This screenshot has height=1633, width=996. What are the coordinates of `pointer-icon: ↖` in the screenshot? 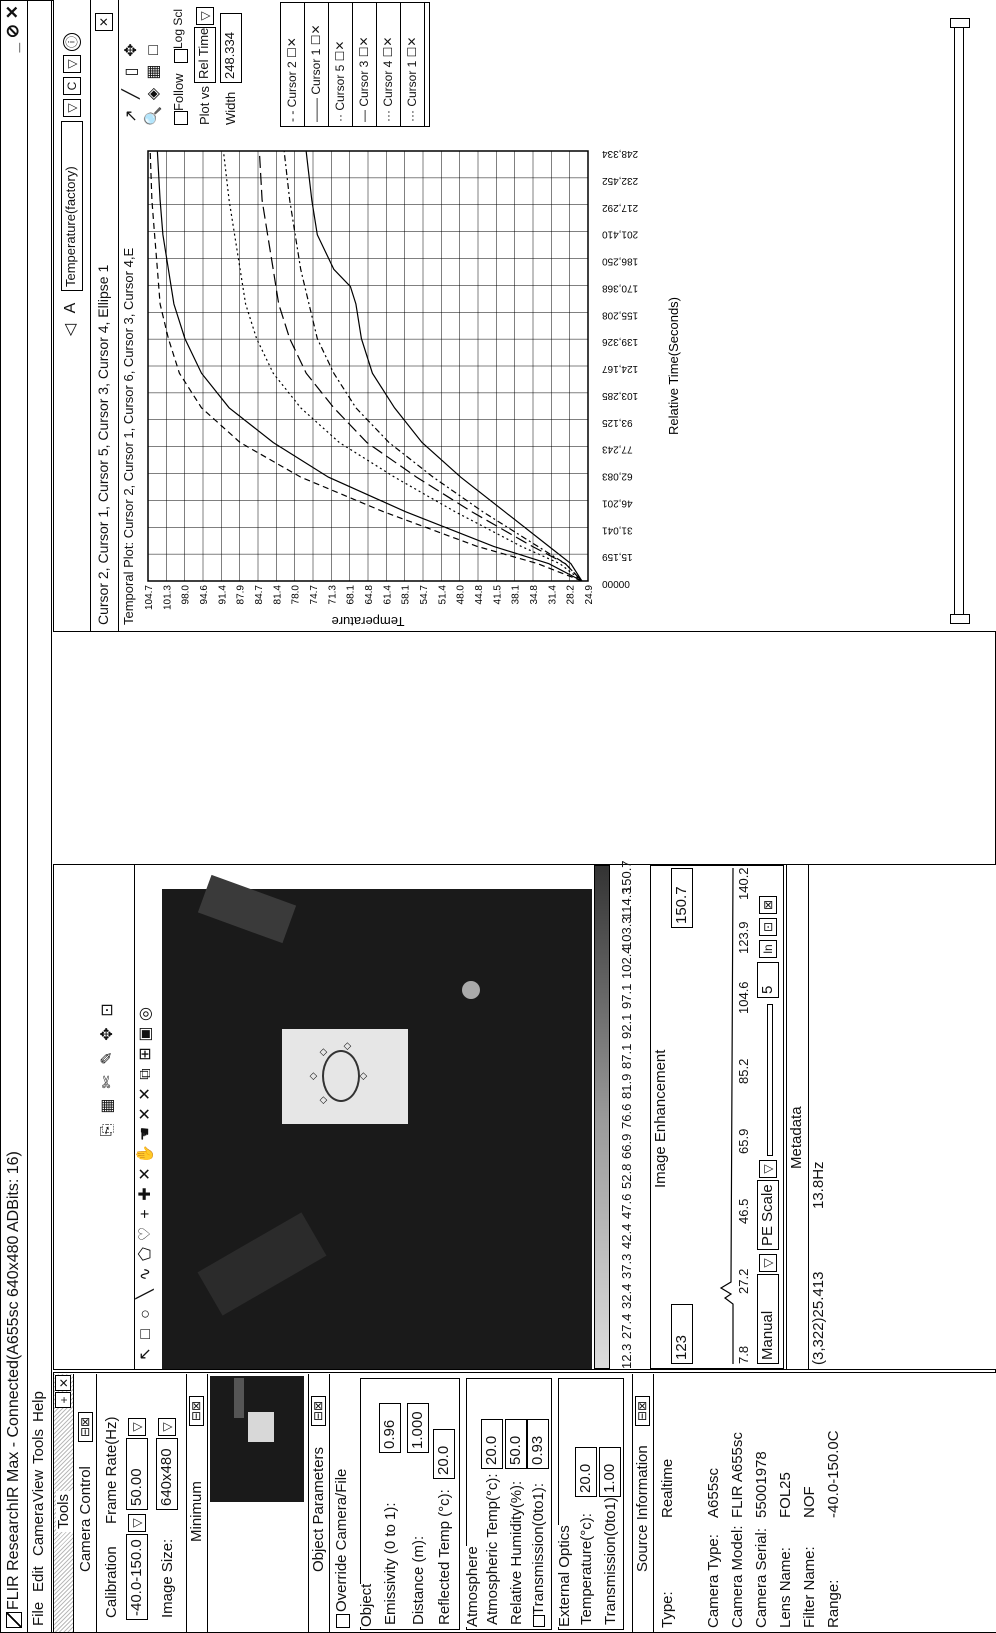 It's located at (145, 1354).